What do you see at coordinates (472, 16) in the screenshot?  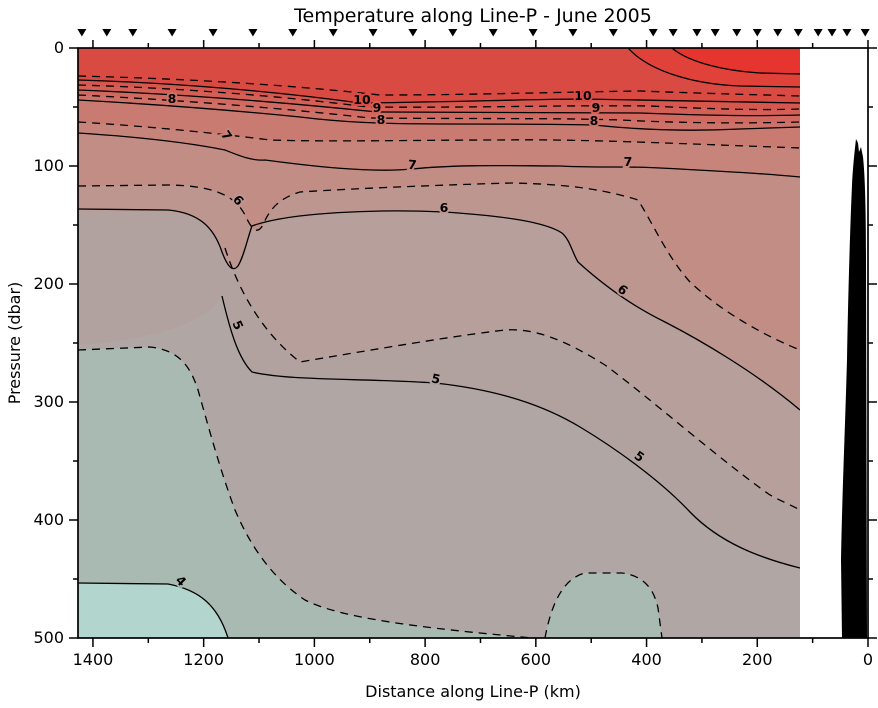 I see `chart-title: Temperature along Line-P - June 2005` at bounding box center [472, 16].